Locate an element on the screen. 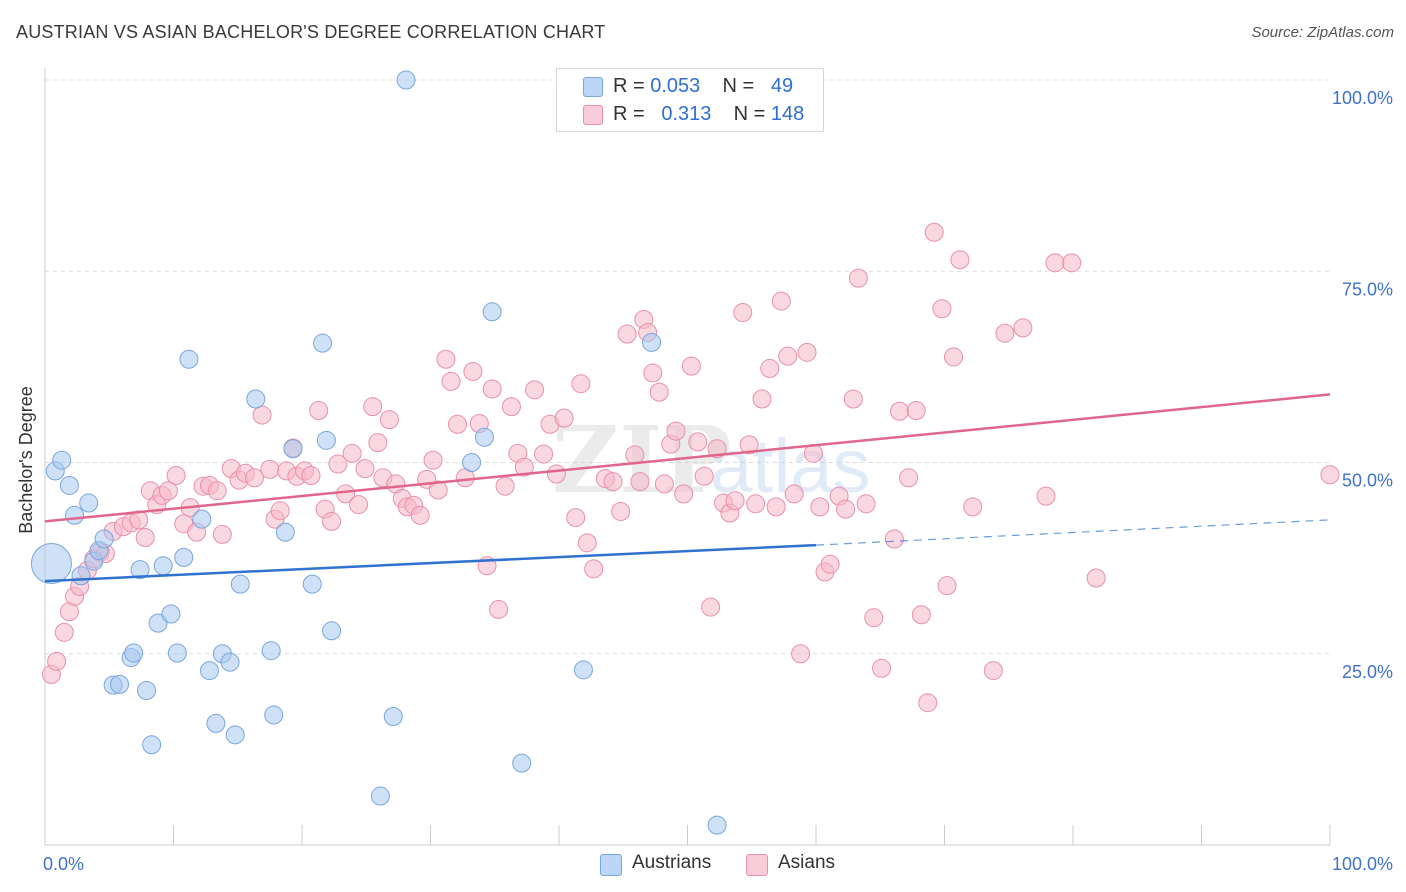 The image size is (1406, 892). austrians-trend-line is located at coordinates (430, 563).